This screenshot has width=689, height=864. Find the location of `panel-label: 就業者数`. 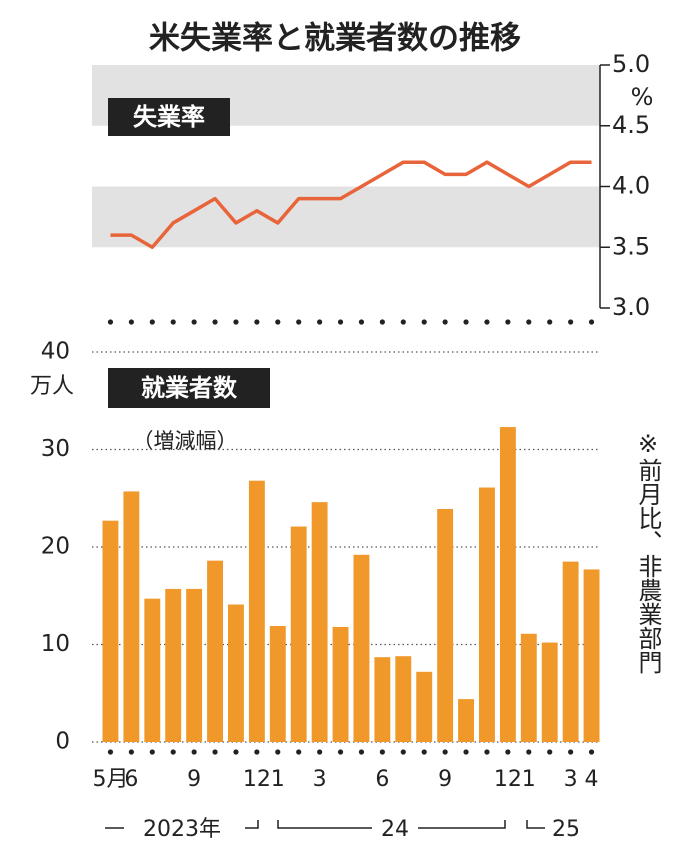

panel-label: 就業者数 is located at coordinates (189, 388).